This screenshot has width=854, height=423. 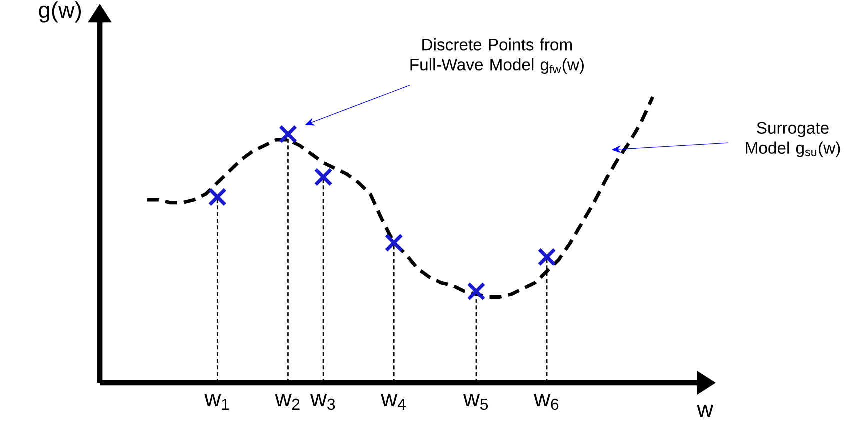 What do you see at coordinates (497, 56) in the screenshot?
I see `text: Discrete Points from Full-Wave Model g$_{fw}$(w)` at bounding box center [497, 56].